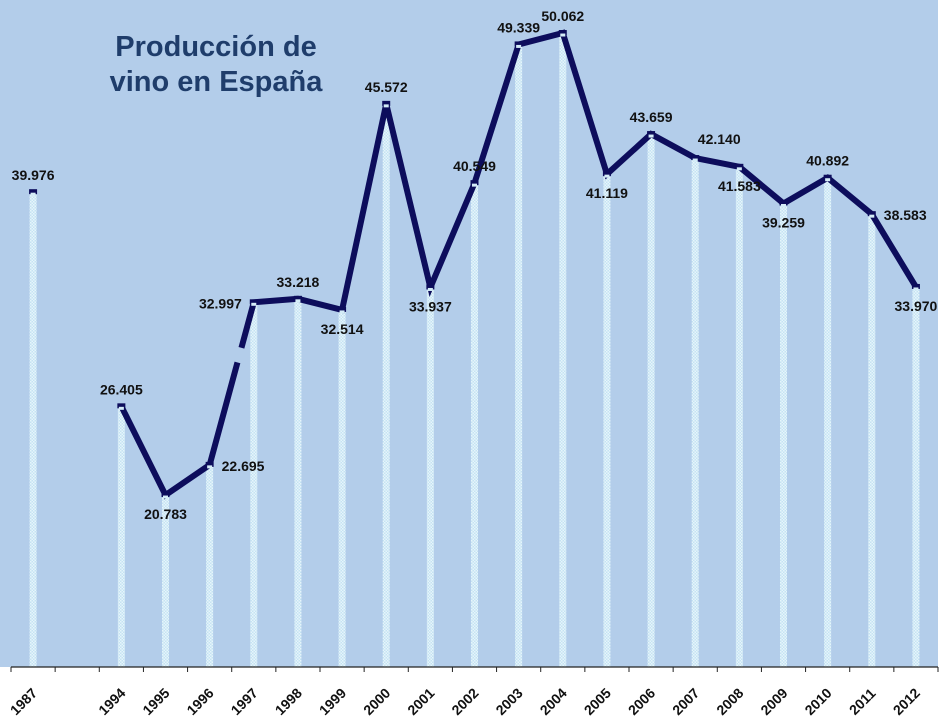 This screenshot has height=721, width=952. I want to click on drop-line-2004, so click(563, 350).